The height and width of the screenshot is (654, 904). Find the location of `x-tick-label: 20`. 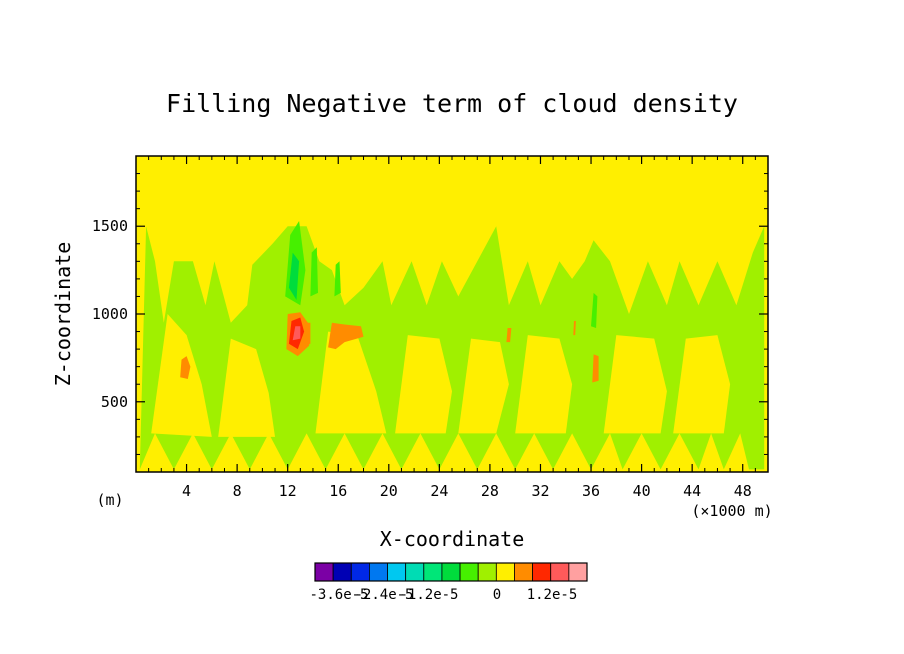

x-tick-label: 20 is located at coordinates (389, 491).